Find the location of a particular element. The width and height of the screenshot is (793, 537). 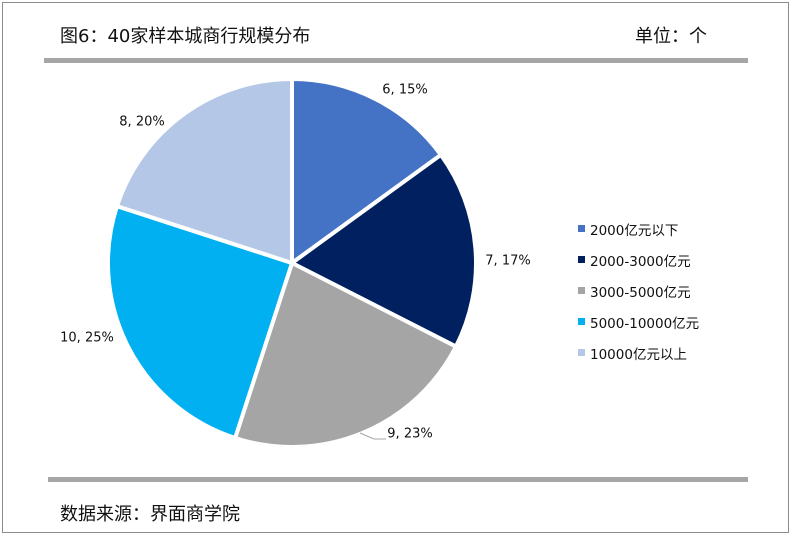

legend-label: 2000亿元以下 is located at coordinates (634, 230).